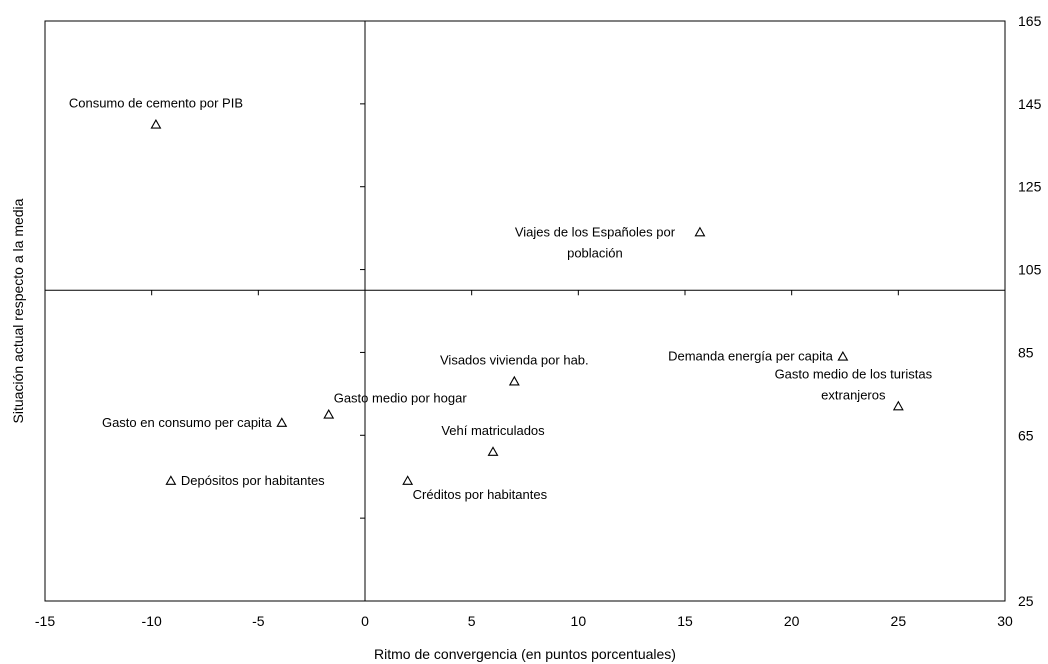 This screenshot has height=664, width=1048. I want to click on data-label-line: Visados vivienda por hab., so click(514, 359).